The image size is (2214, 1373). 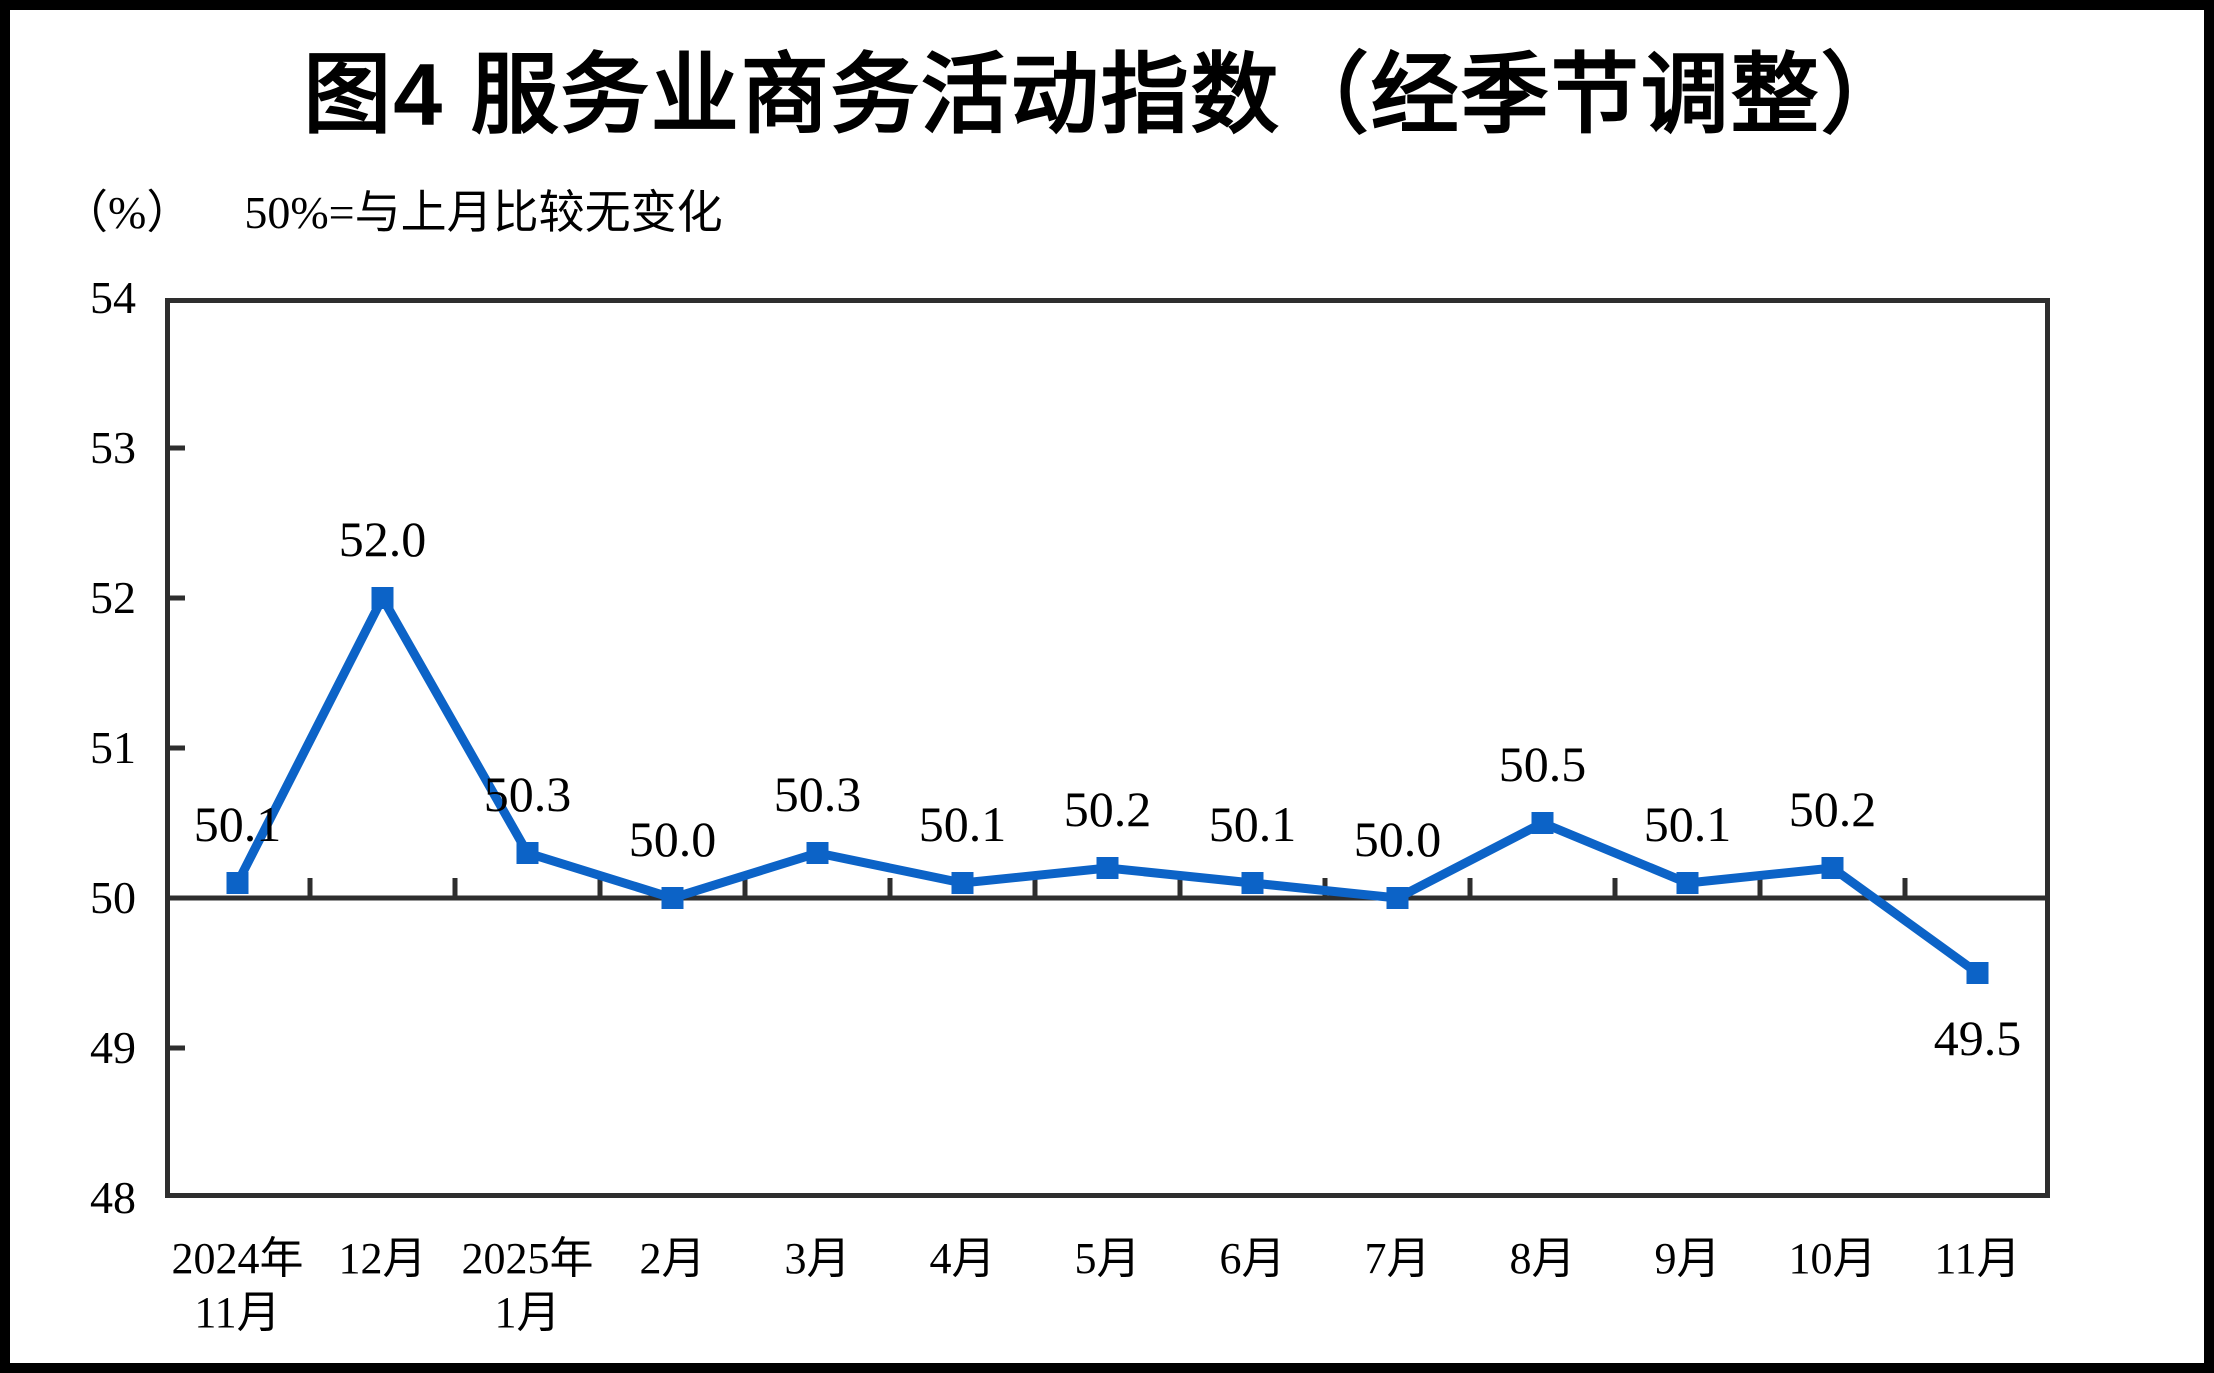 I want to click on x-axis-label: 2月, so click(x=672, y=1258).